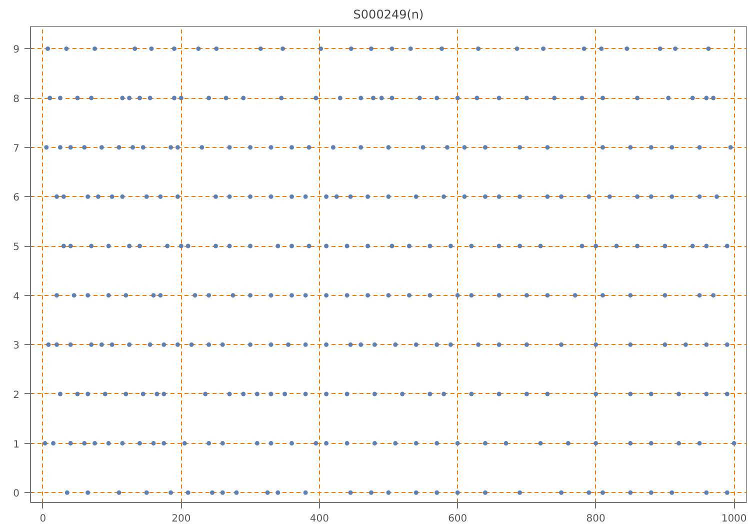 Image resolution: width=750 pixels, height=524 pixels. What do you see at coordinates (16, 296) in the screenshot?
I see `y-tick-label: 4` at bounding box center [16, 296].